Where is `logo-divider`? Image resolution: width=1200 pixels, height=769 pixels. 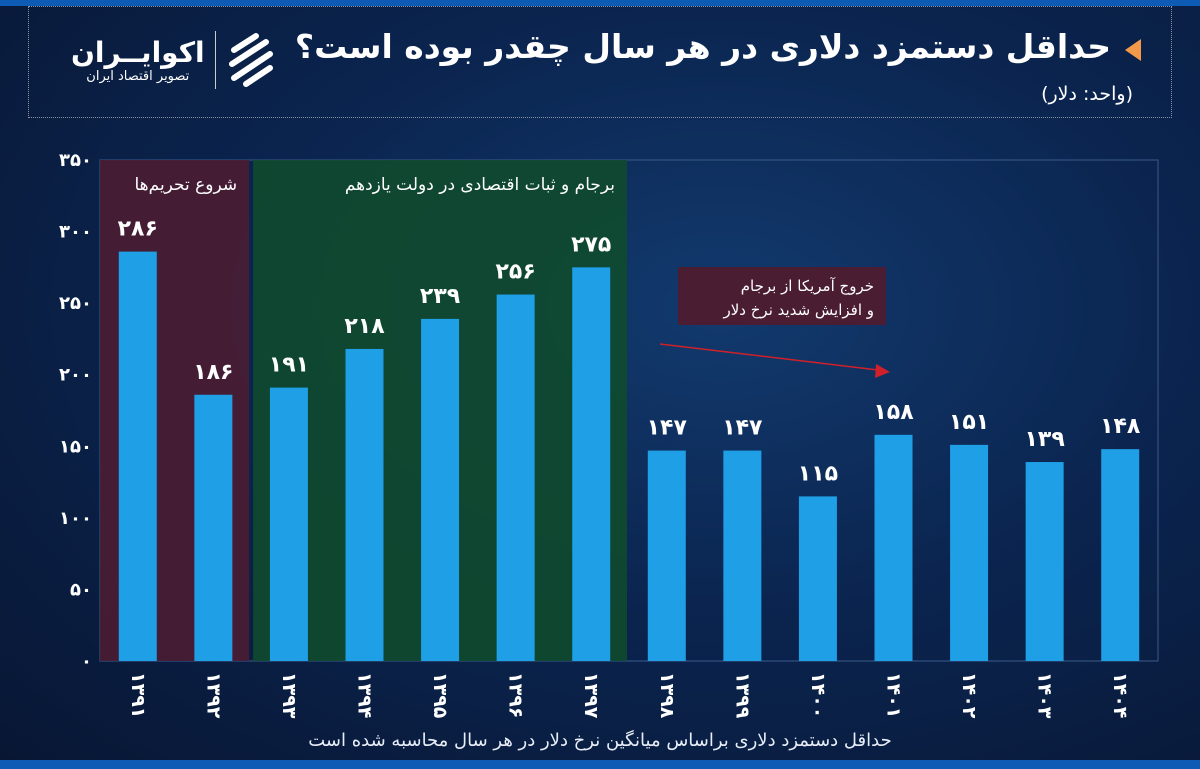 logo-divider is located at coordinates (215, 60).